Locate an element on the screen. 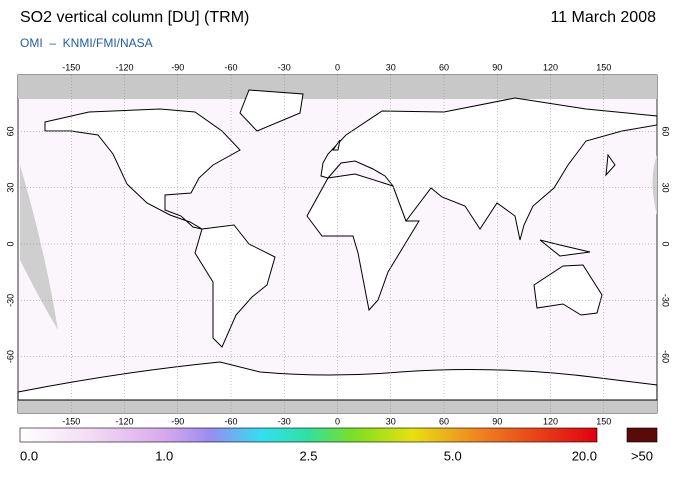 Image resolution: width=676 pixels, height=485 pixels. colorbar-label: 2.5 is located at coordinates (308, 455).